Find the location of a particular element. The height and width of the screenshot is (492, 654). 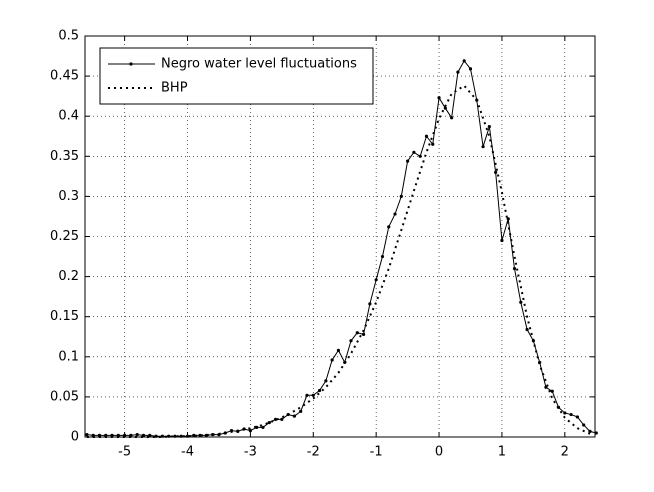

x-tick-label: -5 is located at coordinates (124, 452).